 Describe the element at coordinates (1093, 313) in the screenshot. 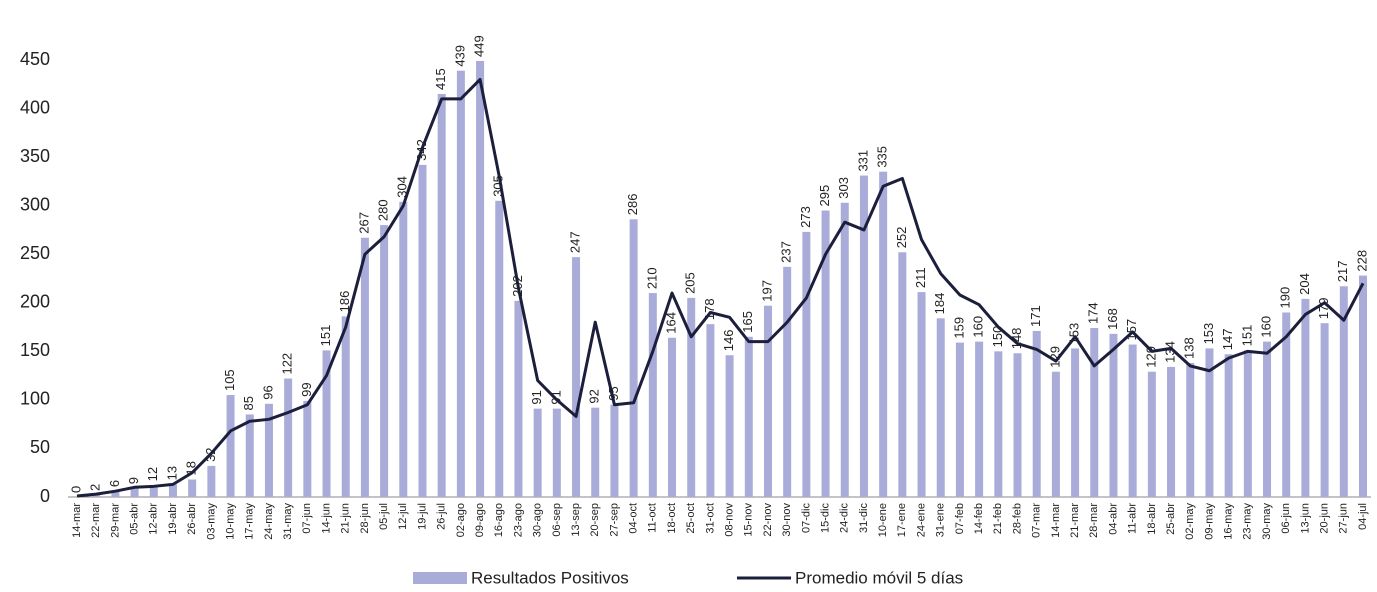

I see `value-label: 174` at that location.